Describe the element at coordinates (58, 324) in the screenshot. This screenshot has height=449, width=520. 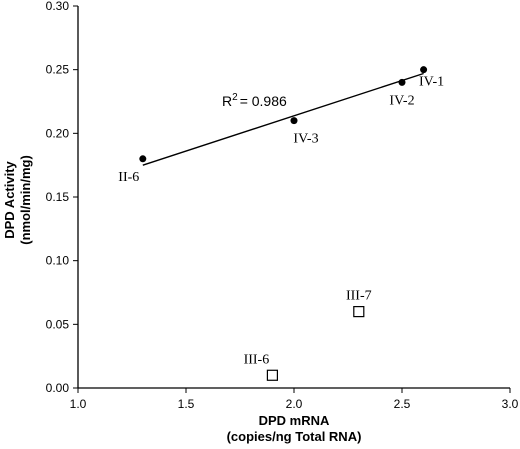
I see `y-tick-label: 0.05` at that location.